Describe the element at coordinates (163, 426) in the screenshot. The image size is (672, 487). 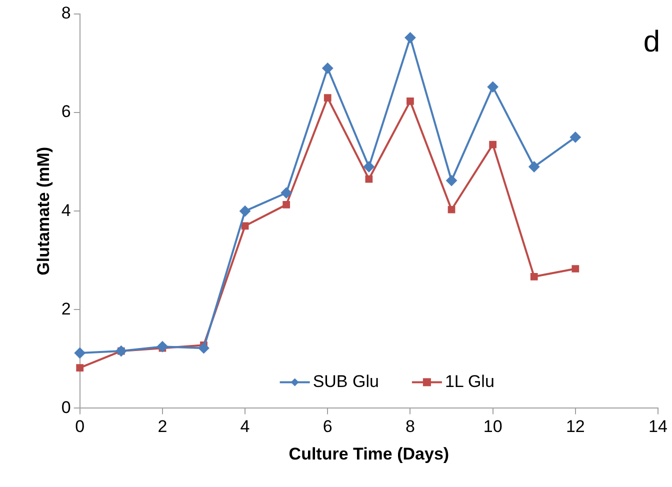
I see `x-tick-label: 2` at that location.